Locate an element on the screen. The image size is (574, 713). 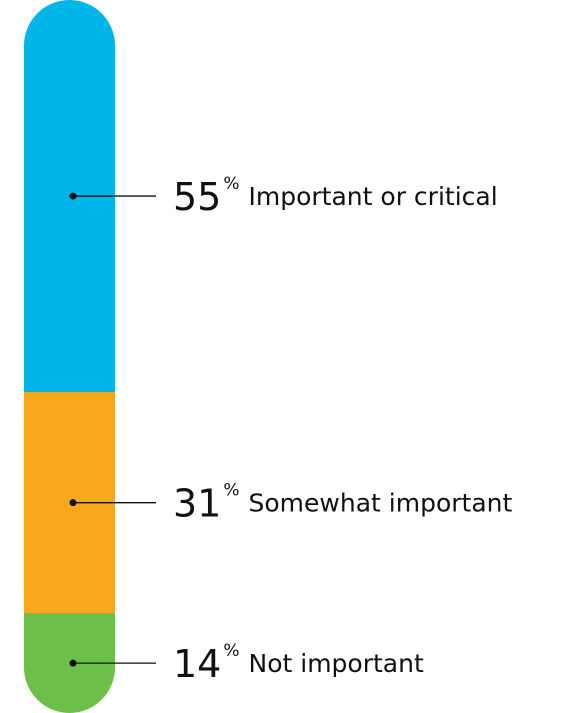
value-label-somewhat-important: 31 is located at coordinates (197, 504).